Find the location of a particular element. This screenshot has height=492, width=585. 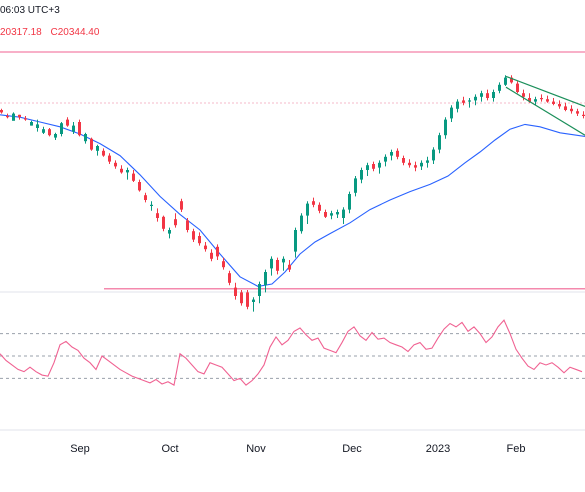

x-tick-label: Oct is located at coordinates (169, 449).